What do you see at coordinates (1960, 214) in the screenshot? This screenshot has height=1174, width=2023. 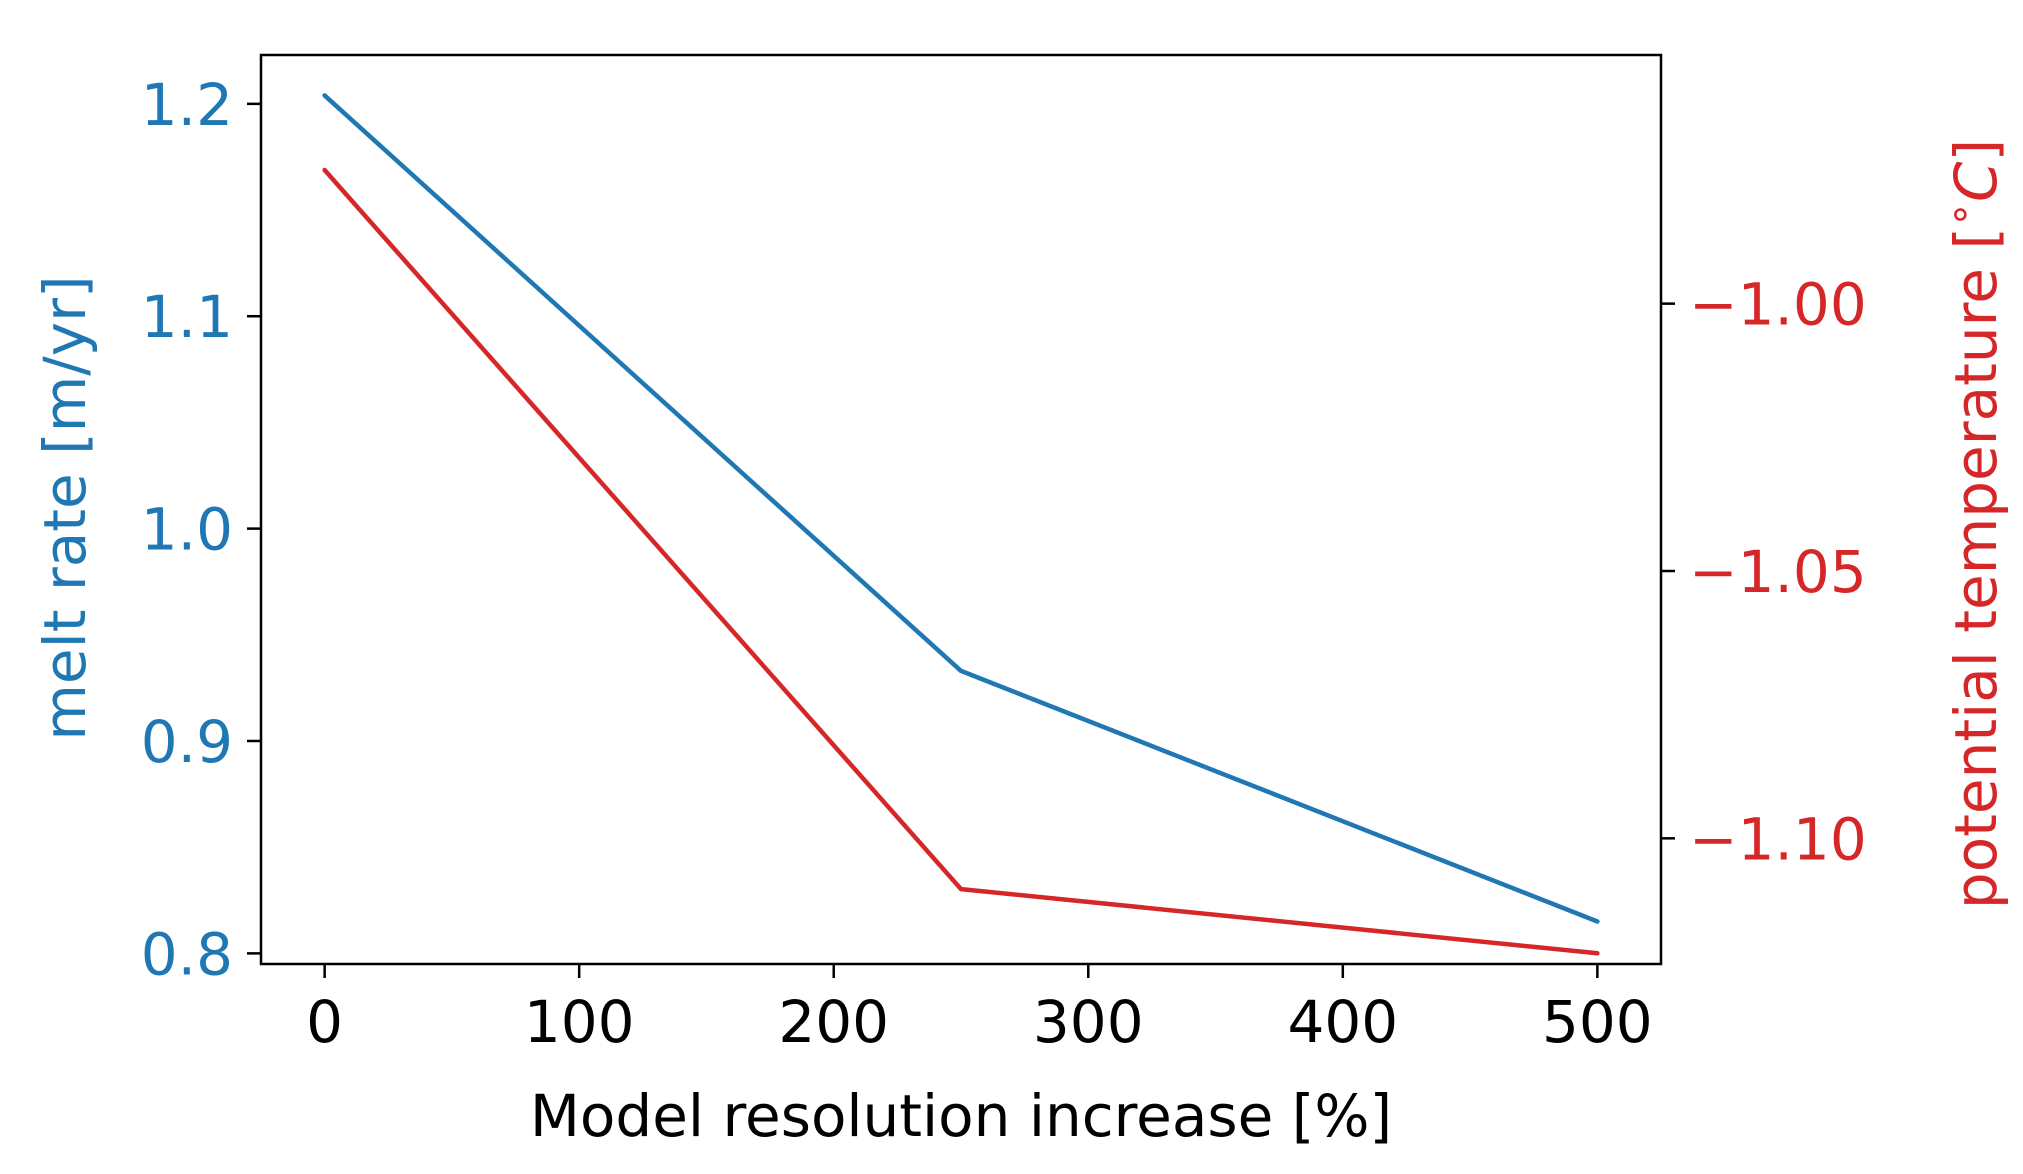 I see `degree-symbol: ∘` at bounding box center [1960, 214].